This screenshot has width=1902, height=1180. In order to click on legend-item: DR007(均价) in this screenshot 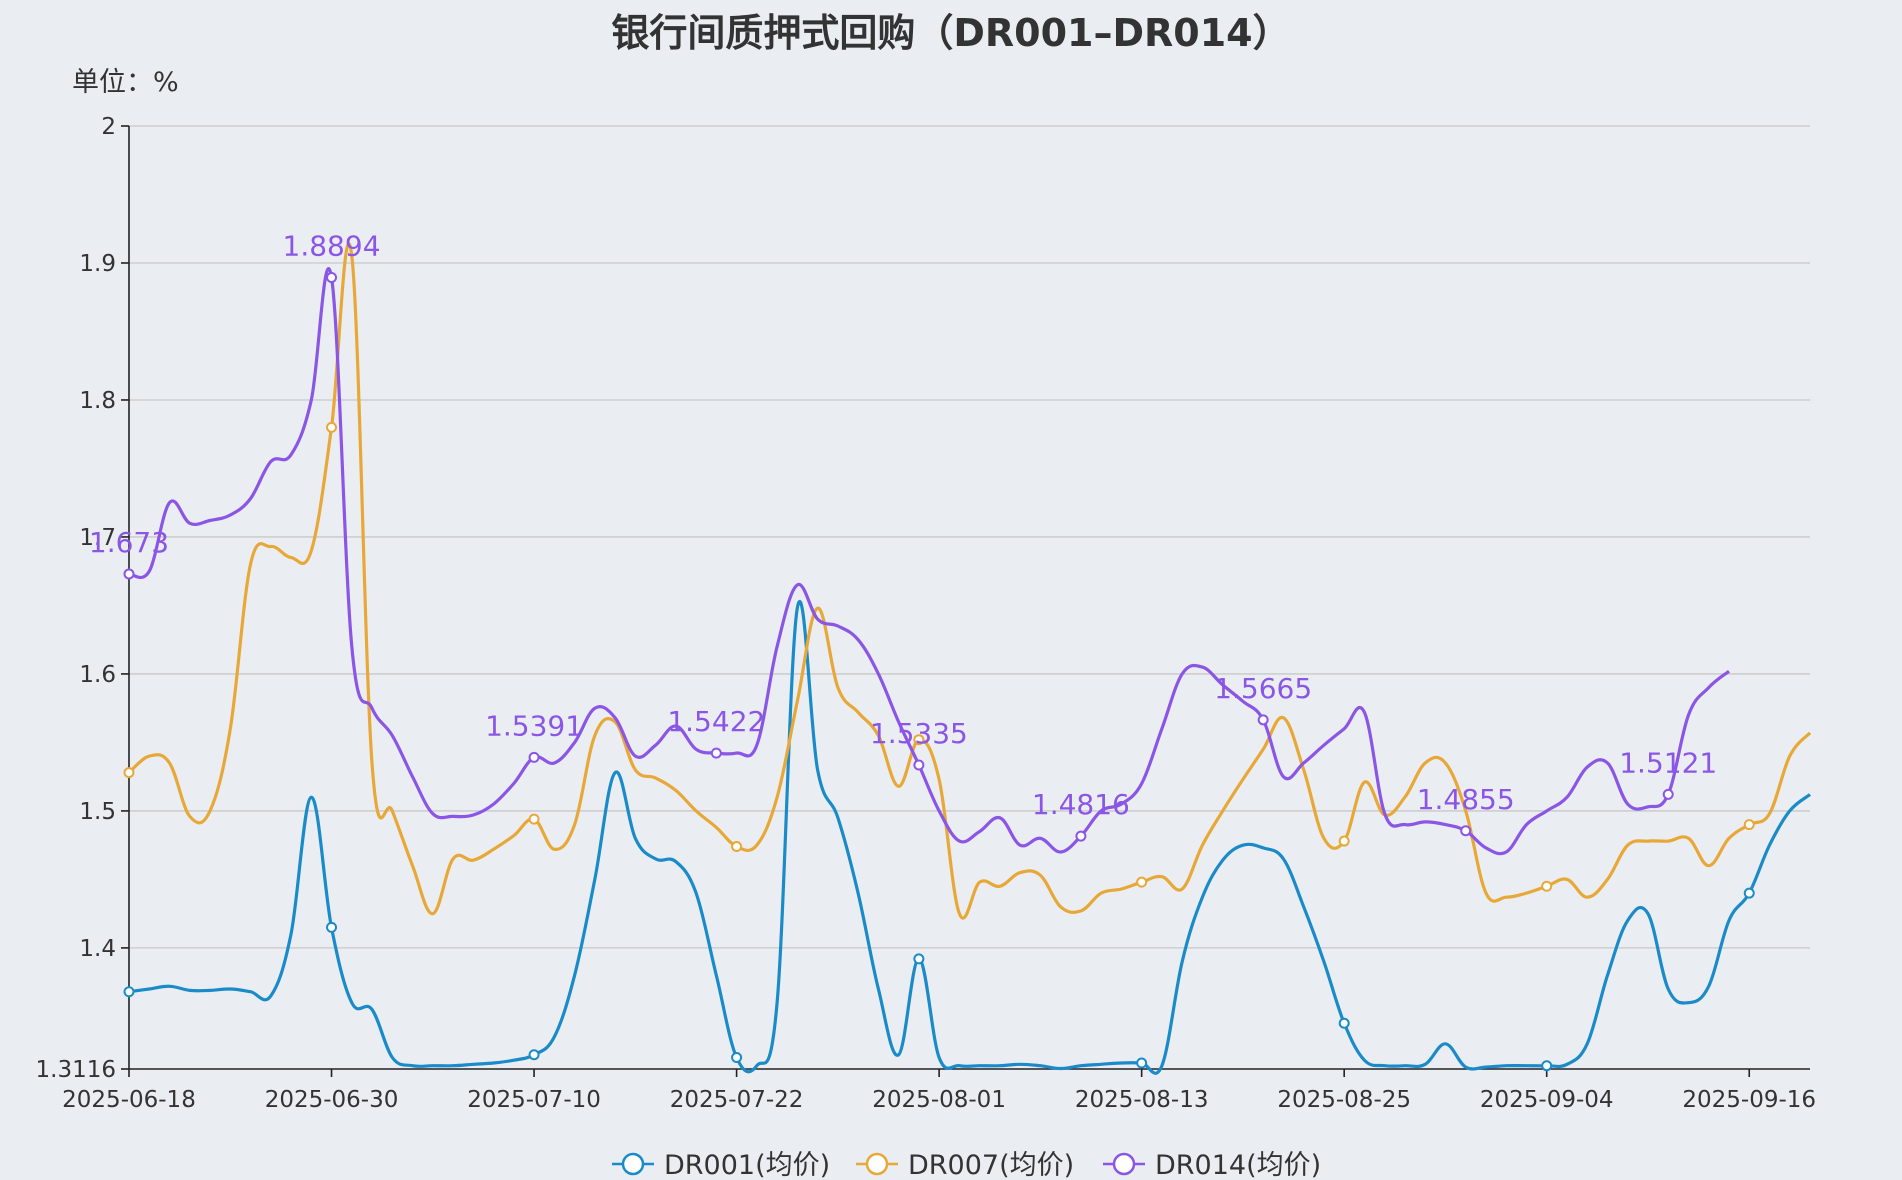, I will do `click(965, 1165)`.